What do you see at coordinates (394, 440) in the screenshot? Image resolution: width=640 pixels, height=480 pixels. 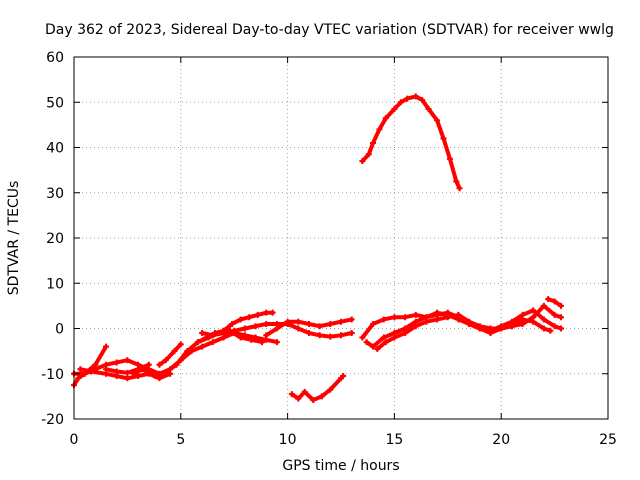 I see `x-tick-label: 15` at bounding box center [394, 440].